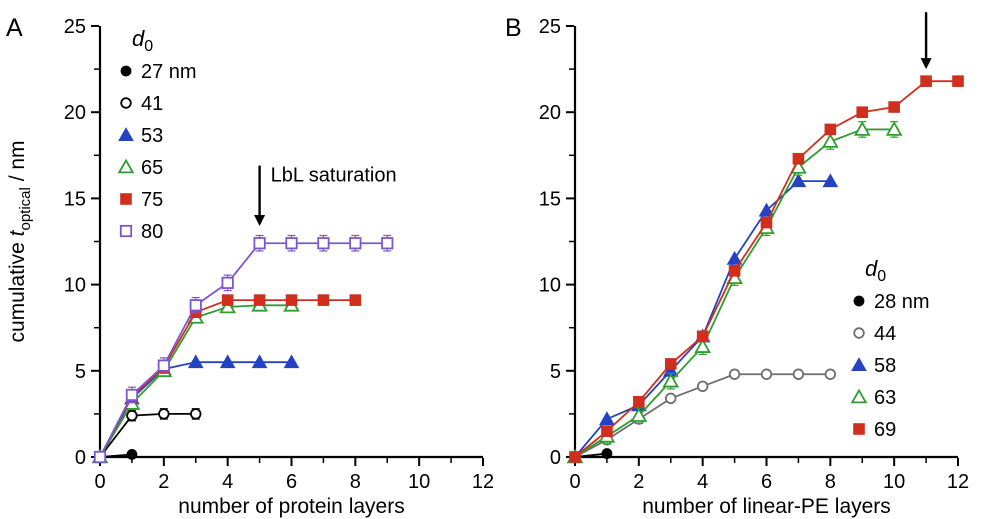 Image resolution: width=998 pixels, height=519 pixels. Describe the element at coordinates (902, 302) in the screenshot. I see `legend-label: 28 nm` at that location.